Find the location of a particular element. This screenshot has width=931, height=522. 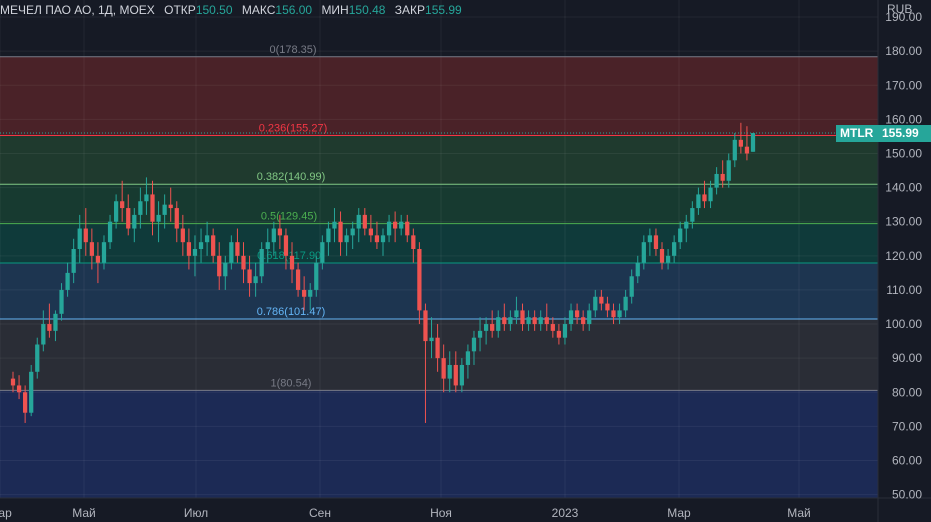

legend-low-label: МИН is located at coordinates (335, 10).